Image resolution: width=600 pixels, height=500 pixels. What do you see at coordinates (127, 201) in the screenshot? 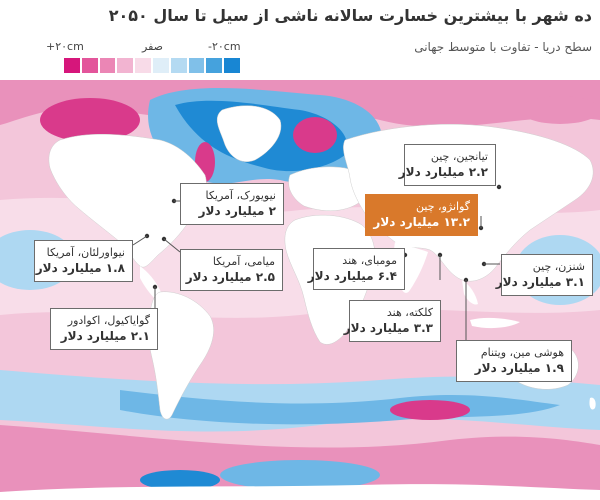
I see `land-north-america` at bounding box center [127, 201].